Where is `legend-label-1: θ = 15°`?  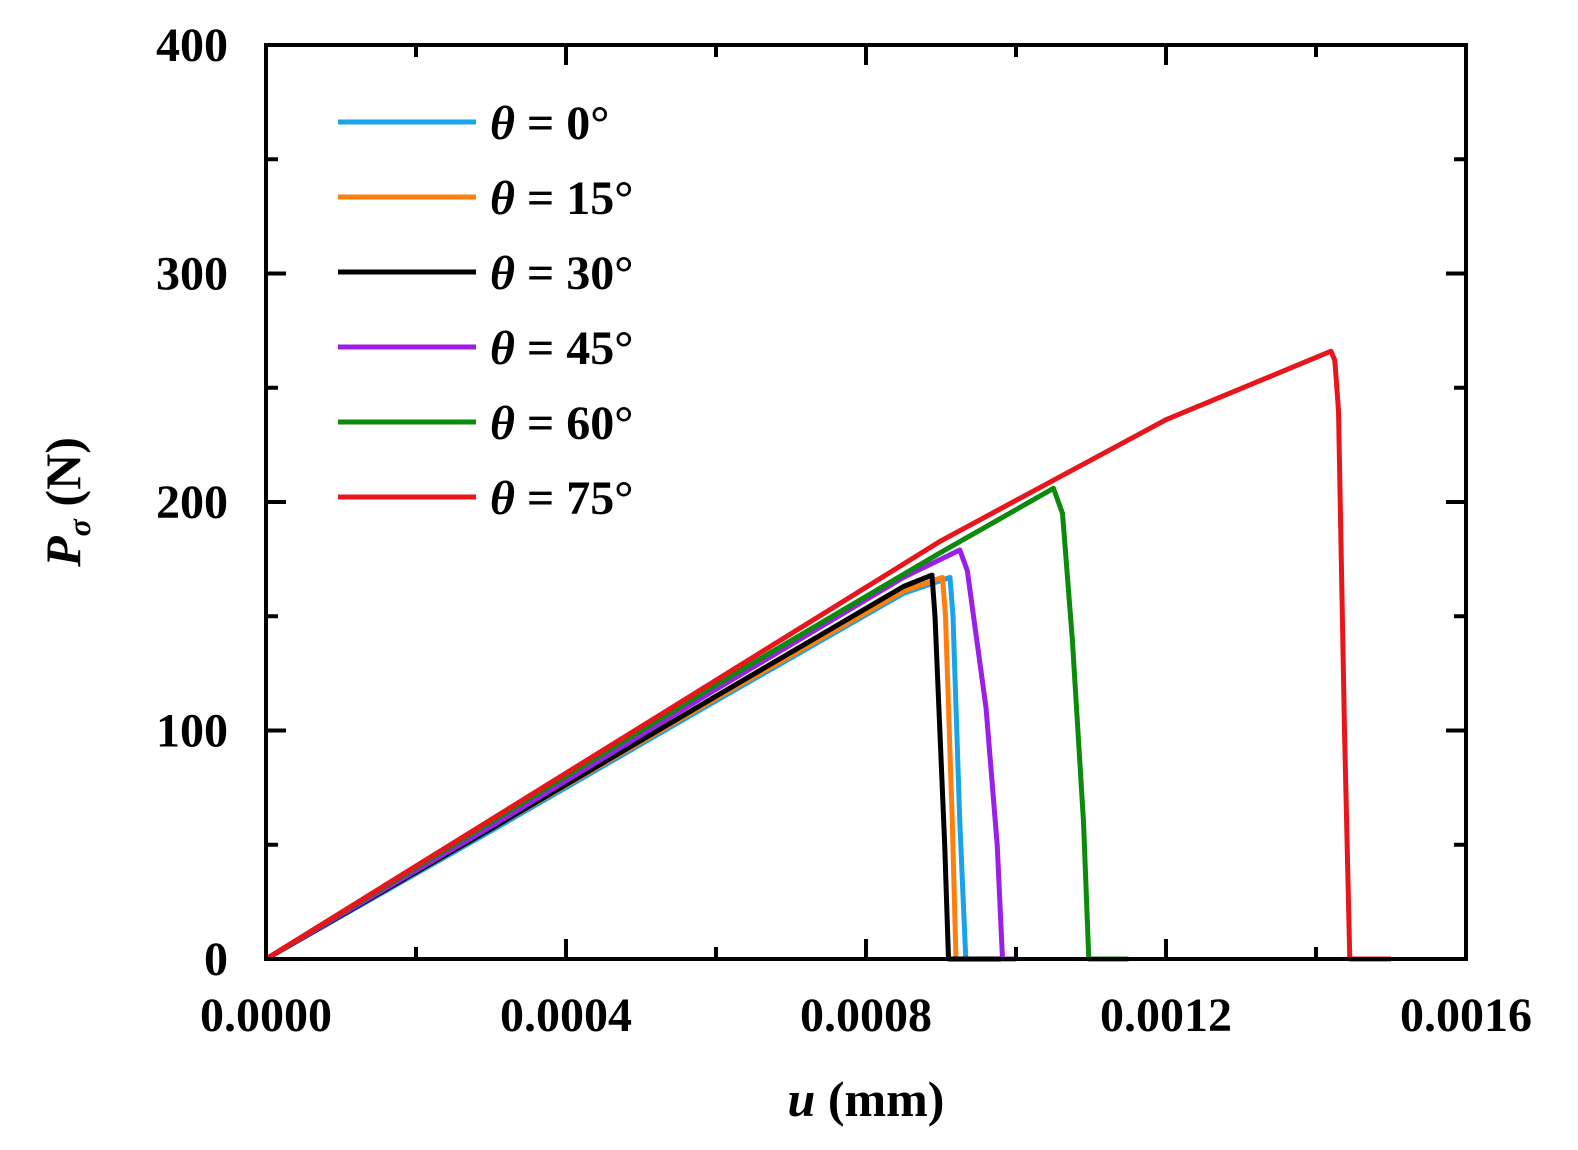 legend-label-1: θ = 15° is located at coordinates (561, 198).